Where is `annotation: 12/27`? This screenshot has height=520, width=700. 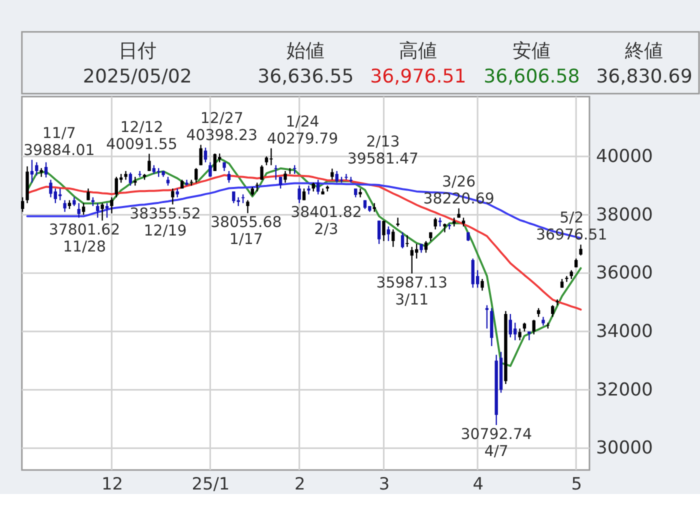
annotation: 12/27 is located at coordinates (222, 117).